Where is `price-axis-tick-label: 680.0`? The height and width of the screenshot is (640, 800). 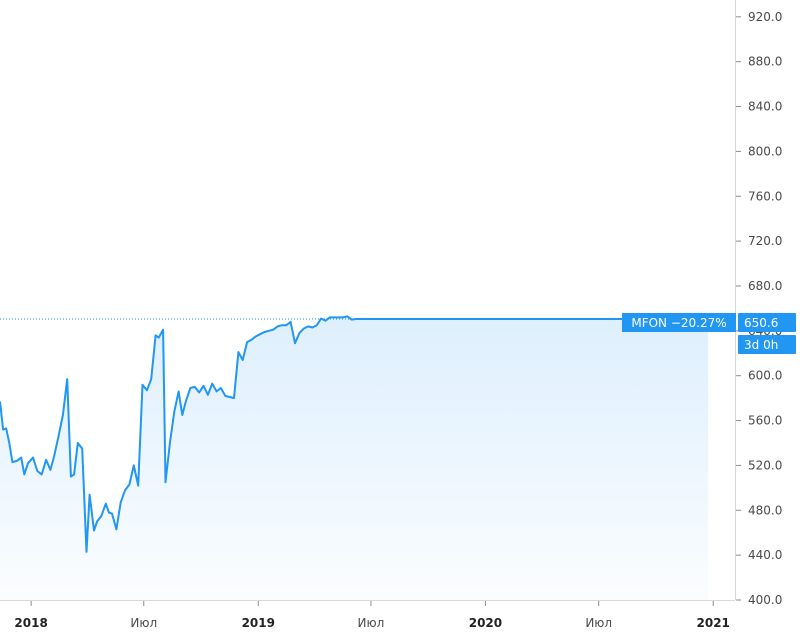 price-axis-tick-label: 680.0 is located at coordinates (765, 286).